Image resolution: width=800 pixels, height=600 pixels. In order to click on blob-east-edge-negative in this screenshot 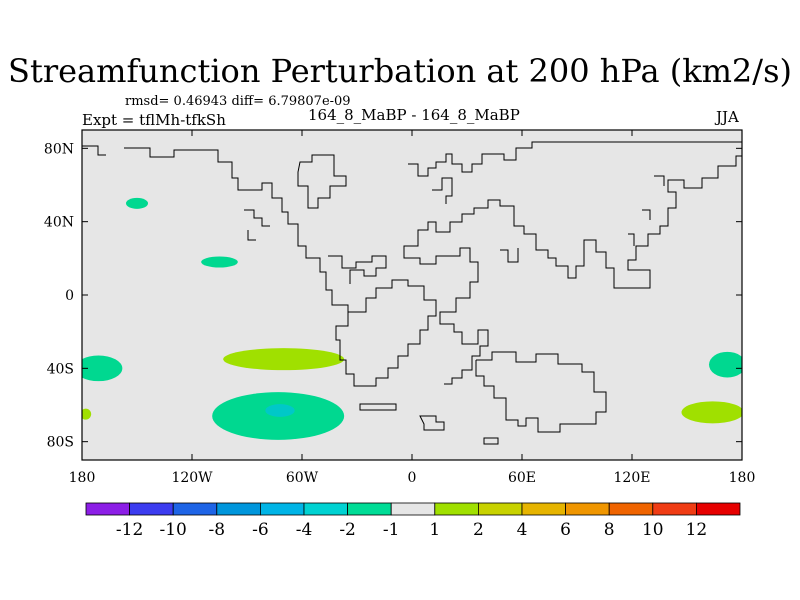, I will do `click(725, 364)`.